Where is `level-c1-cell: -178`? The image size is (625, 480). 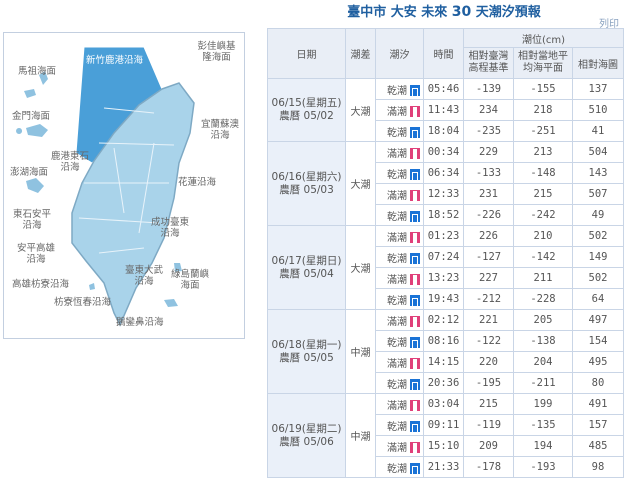
level-c1-cell: -178 is located at coordinates (488, 467).